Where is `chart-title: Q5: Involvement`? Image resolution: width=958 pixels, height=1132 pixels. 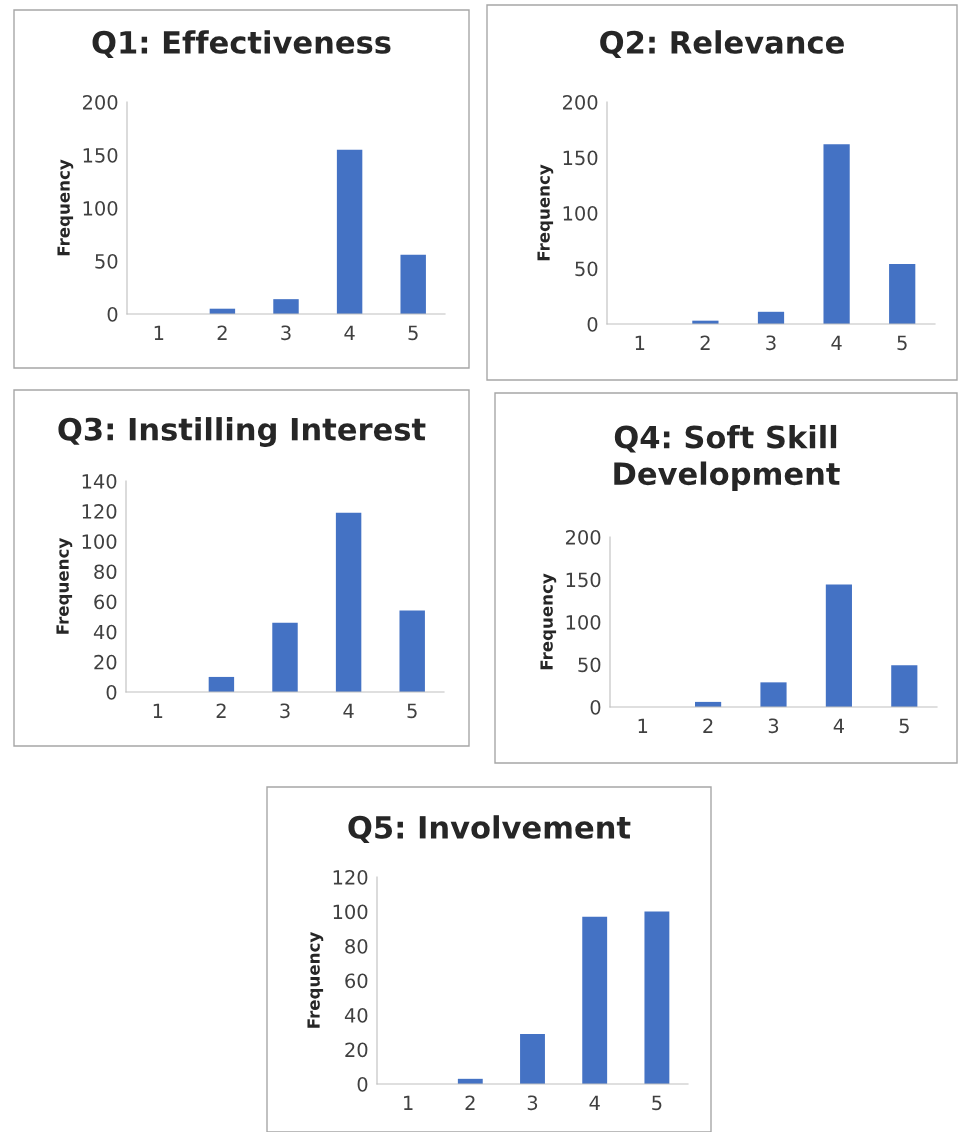
chart-title: Q5: Involvement is located at coordinates (489, 829).